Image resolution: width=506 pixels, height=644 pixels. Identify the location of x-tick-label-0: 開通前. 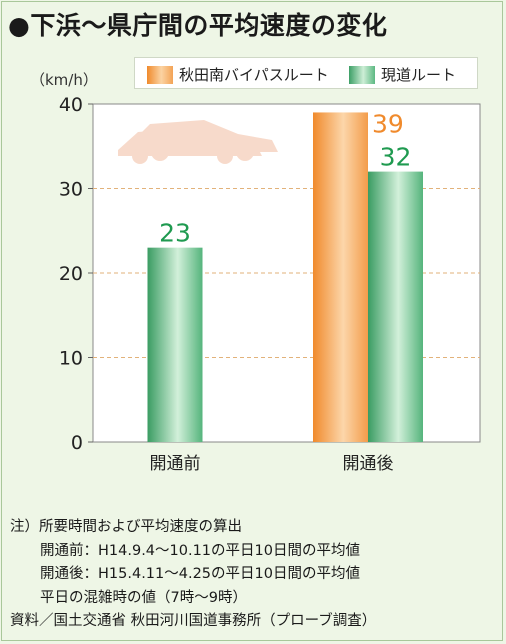
(175, 464).